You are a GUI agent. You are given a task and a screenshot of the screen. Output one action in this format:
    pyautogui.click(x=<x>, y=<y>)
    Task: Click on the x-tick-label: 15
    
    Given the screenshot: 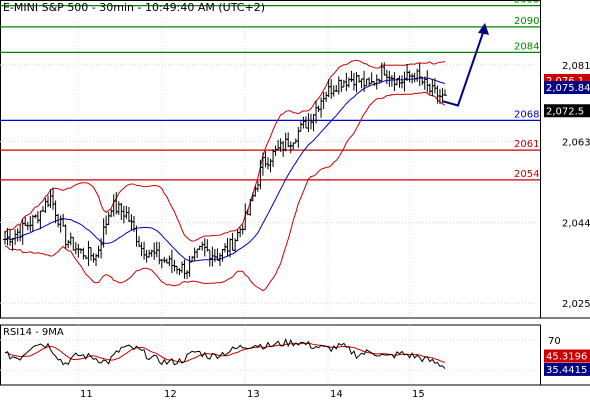 What is the action you would take?
    pyautogui.click(x=418, y=394)
    